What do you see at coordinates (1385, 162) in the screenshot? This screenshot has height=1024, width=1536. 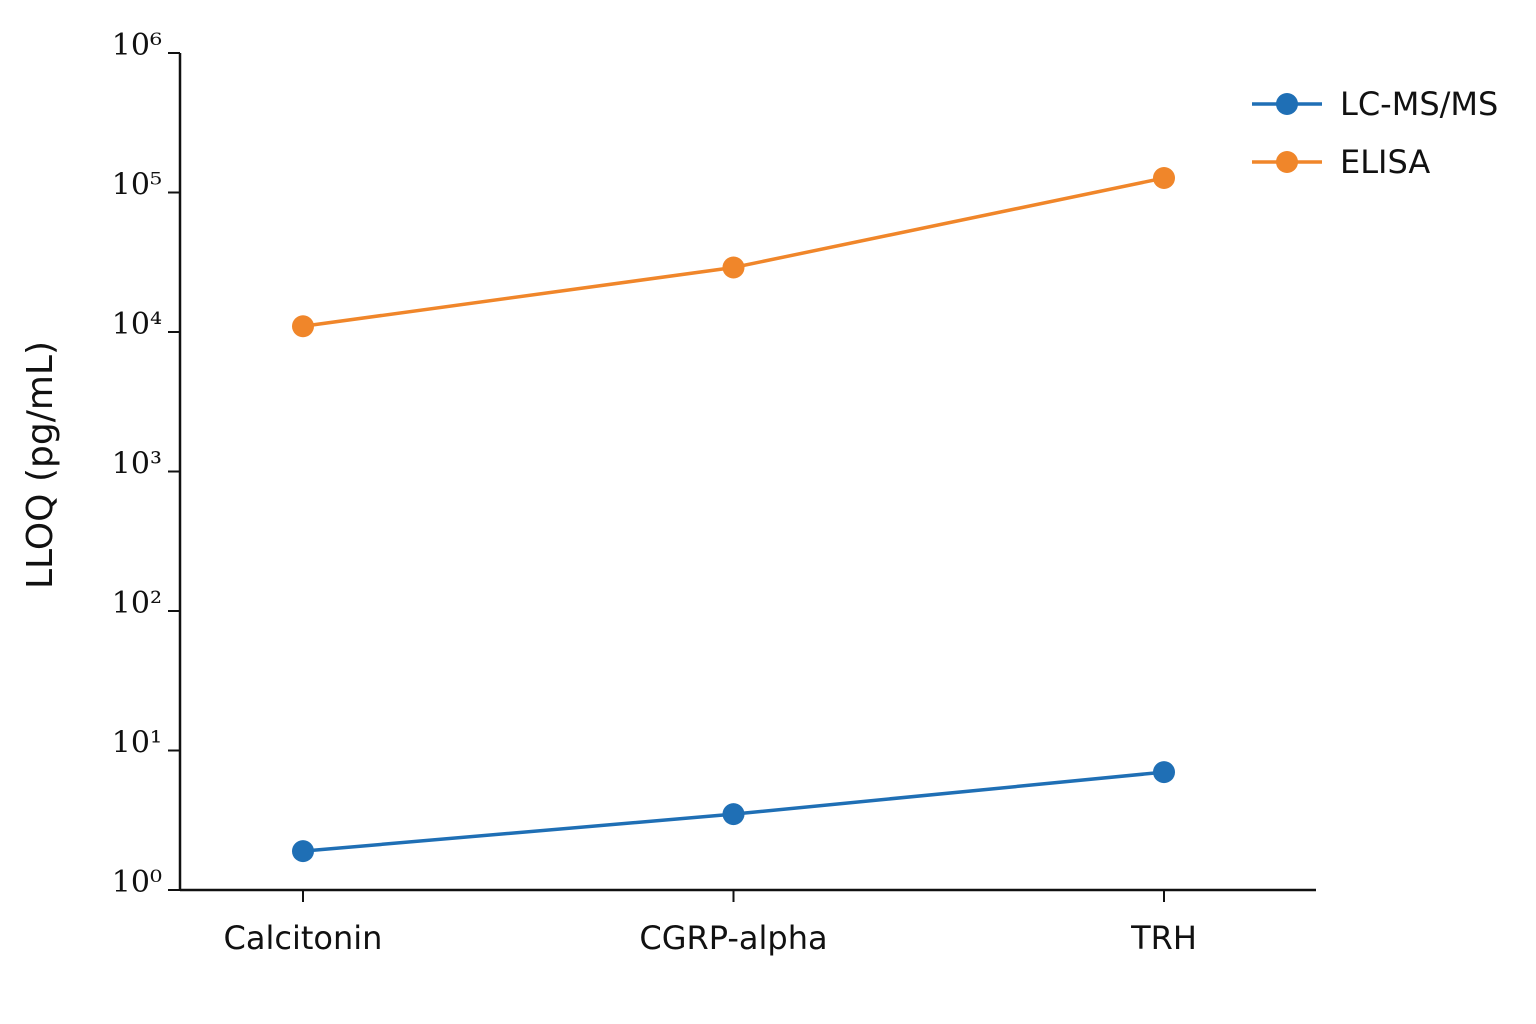 I see `legend-label: ELISA` at bounding box center [1385, 162].